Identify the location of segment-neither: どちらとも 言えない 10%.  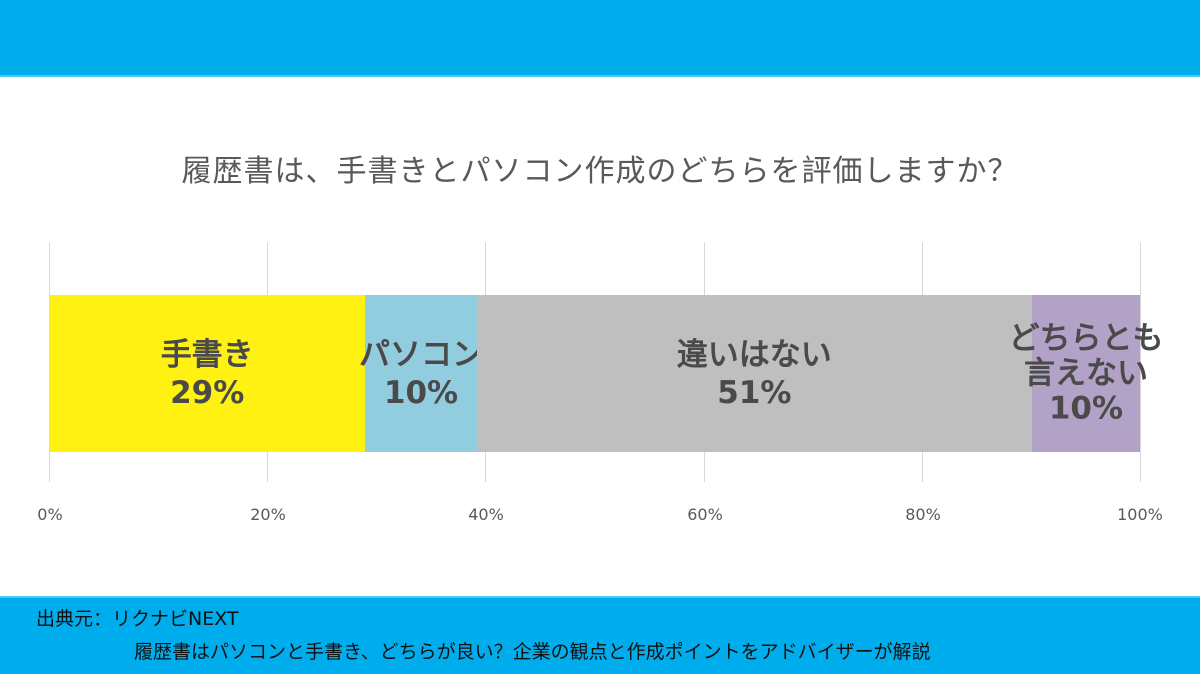
(1085, 373).